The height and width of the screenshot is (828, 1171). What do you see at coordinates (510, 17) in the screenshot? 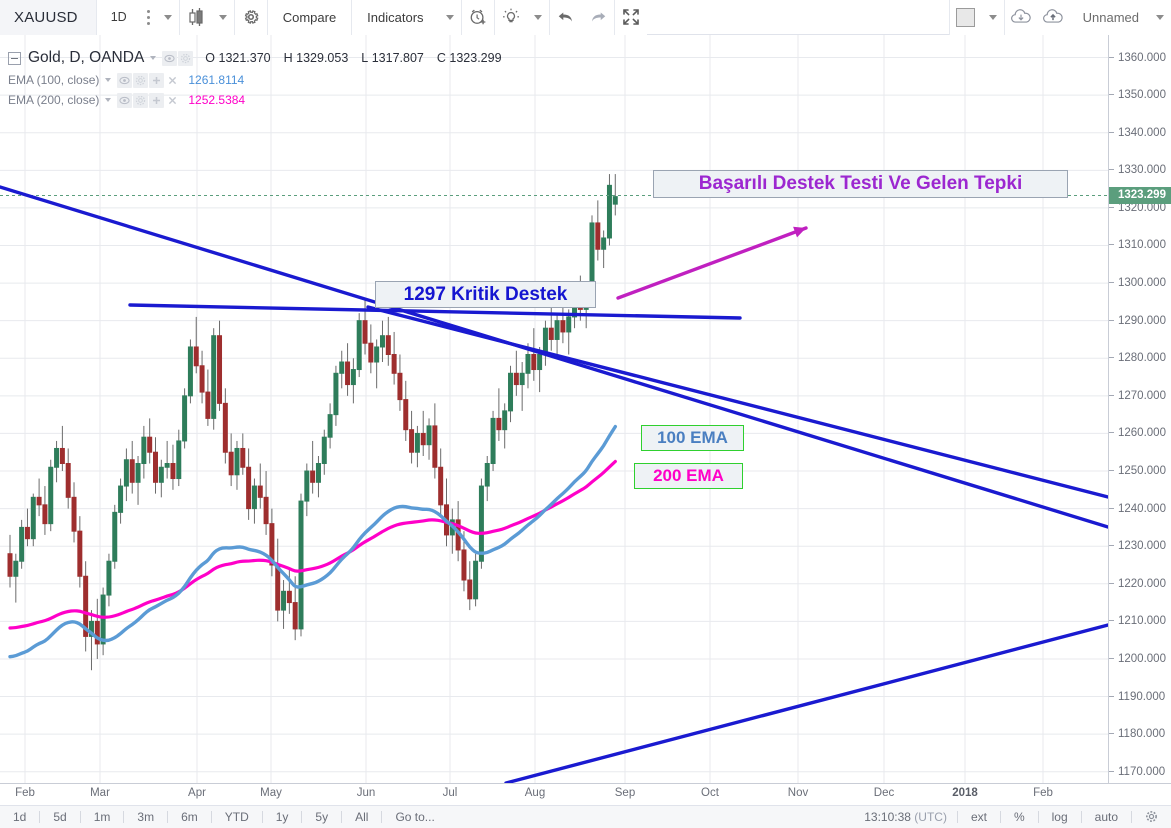
I see `lightbulb-icon` at bounding box center [510, 17].